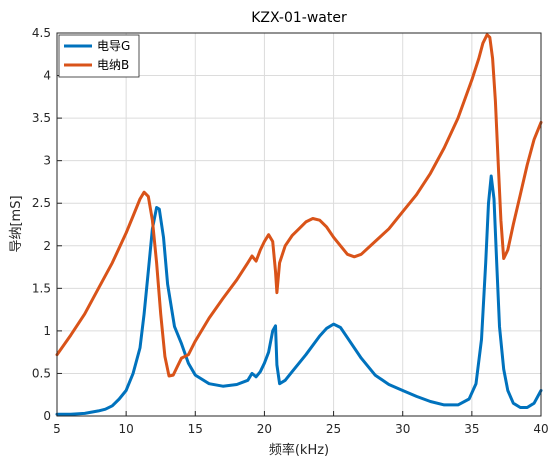 The height and width of the screenshot is (464, 549). I want to click on y-tick-label: 4.5, so click(41, 33).